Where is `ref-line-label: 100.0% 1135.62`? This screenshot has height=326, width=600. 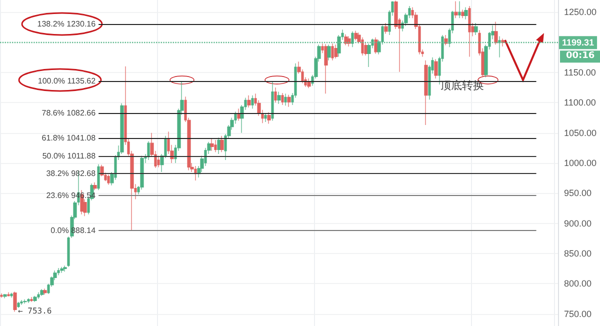
ref-line-label: 100.0% 1135.62 is located at coordinates (67, 81).